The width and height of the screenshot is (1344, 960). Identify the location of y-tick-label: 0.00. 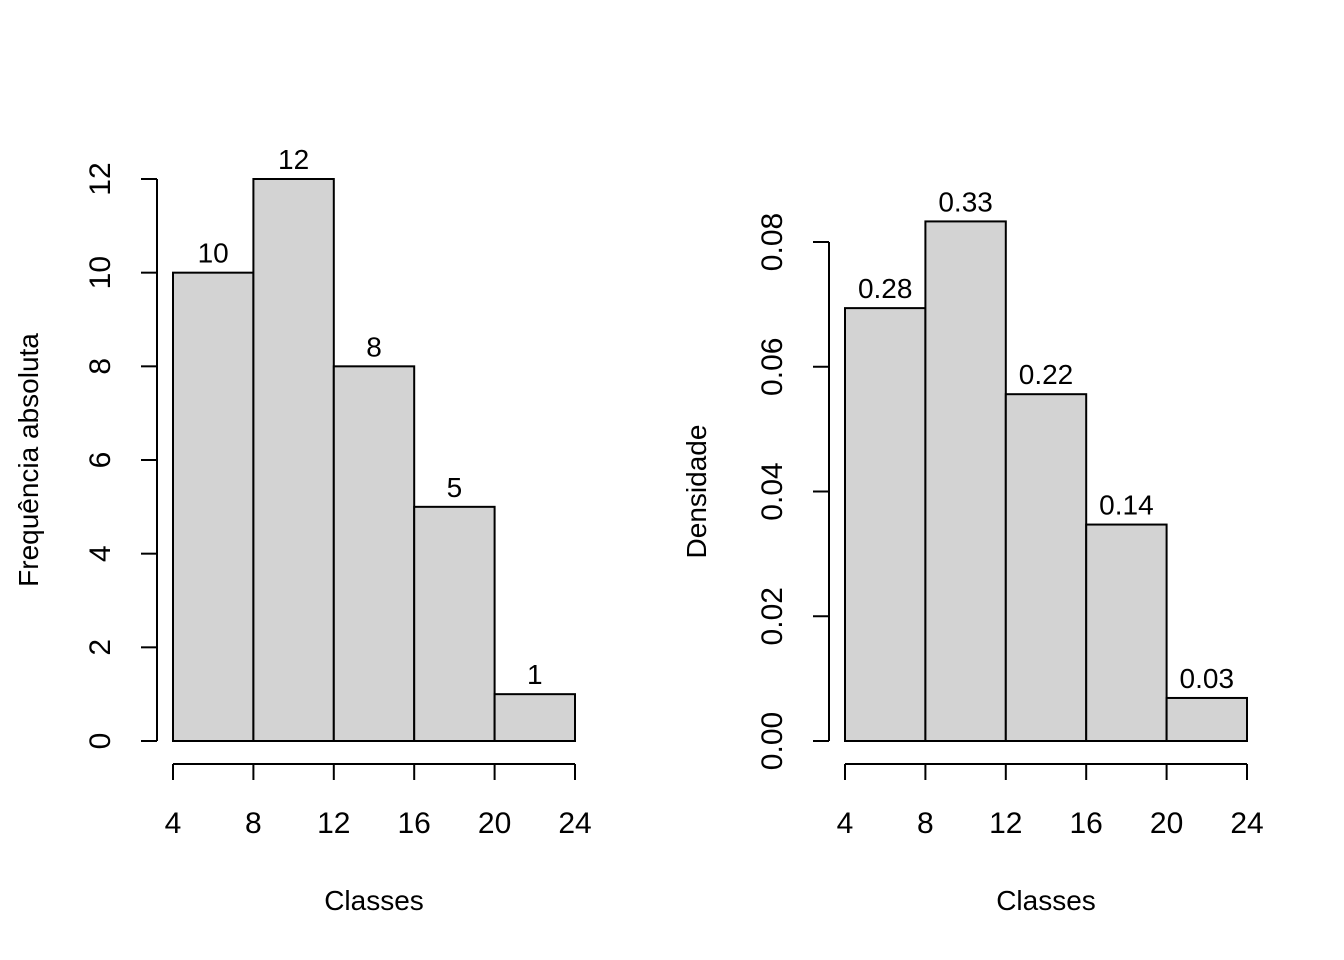
(772, 741).